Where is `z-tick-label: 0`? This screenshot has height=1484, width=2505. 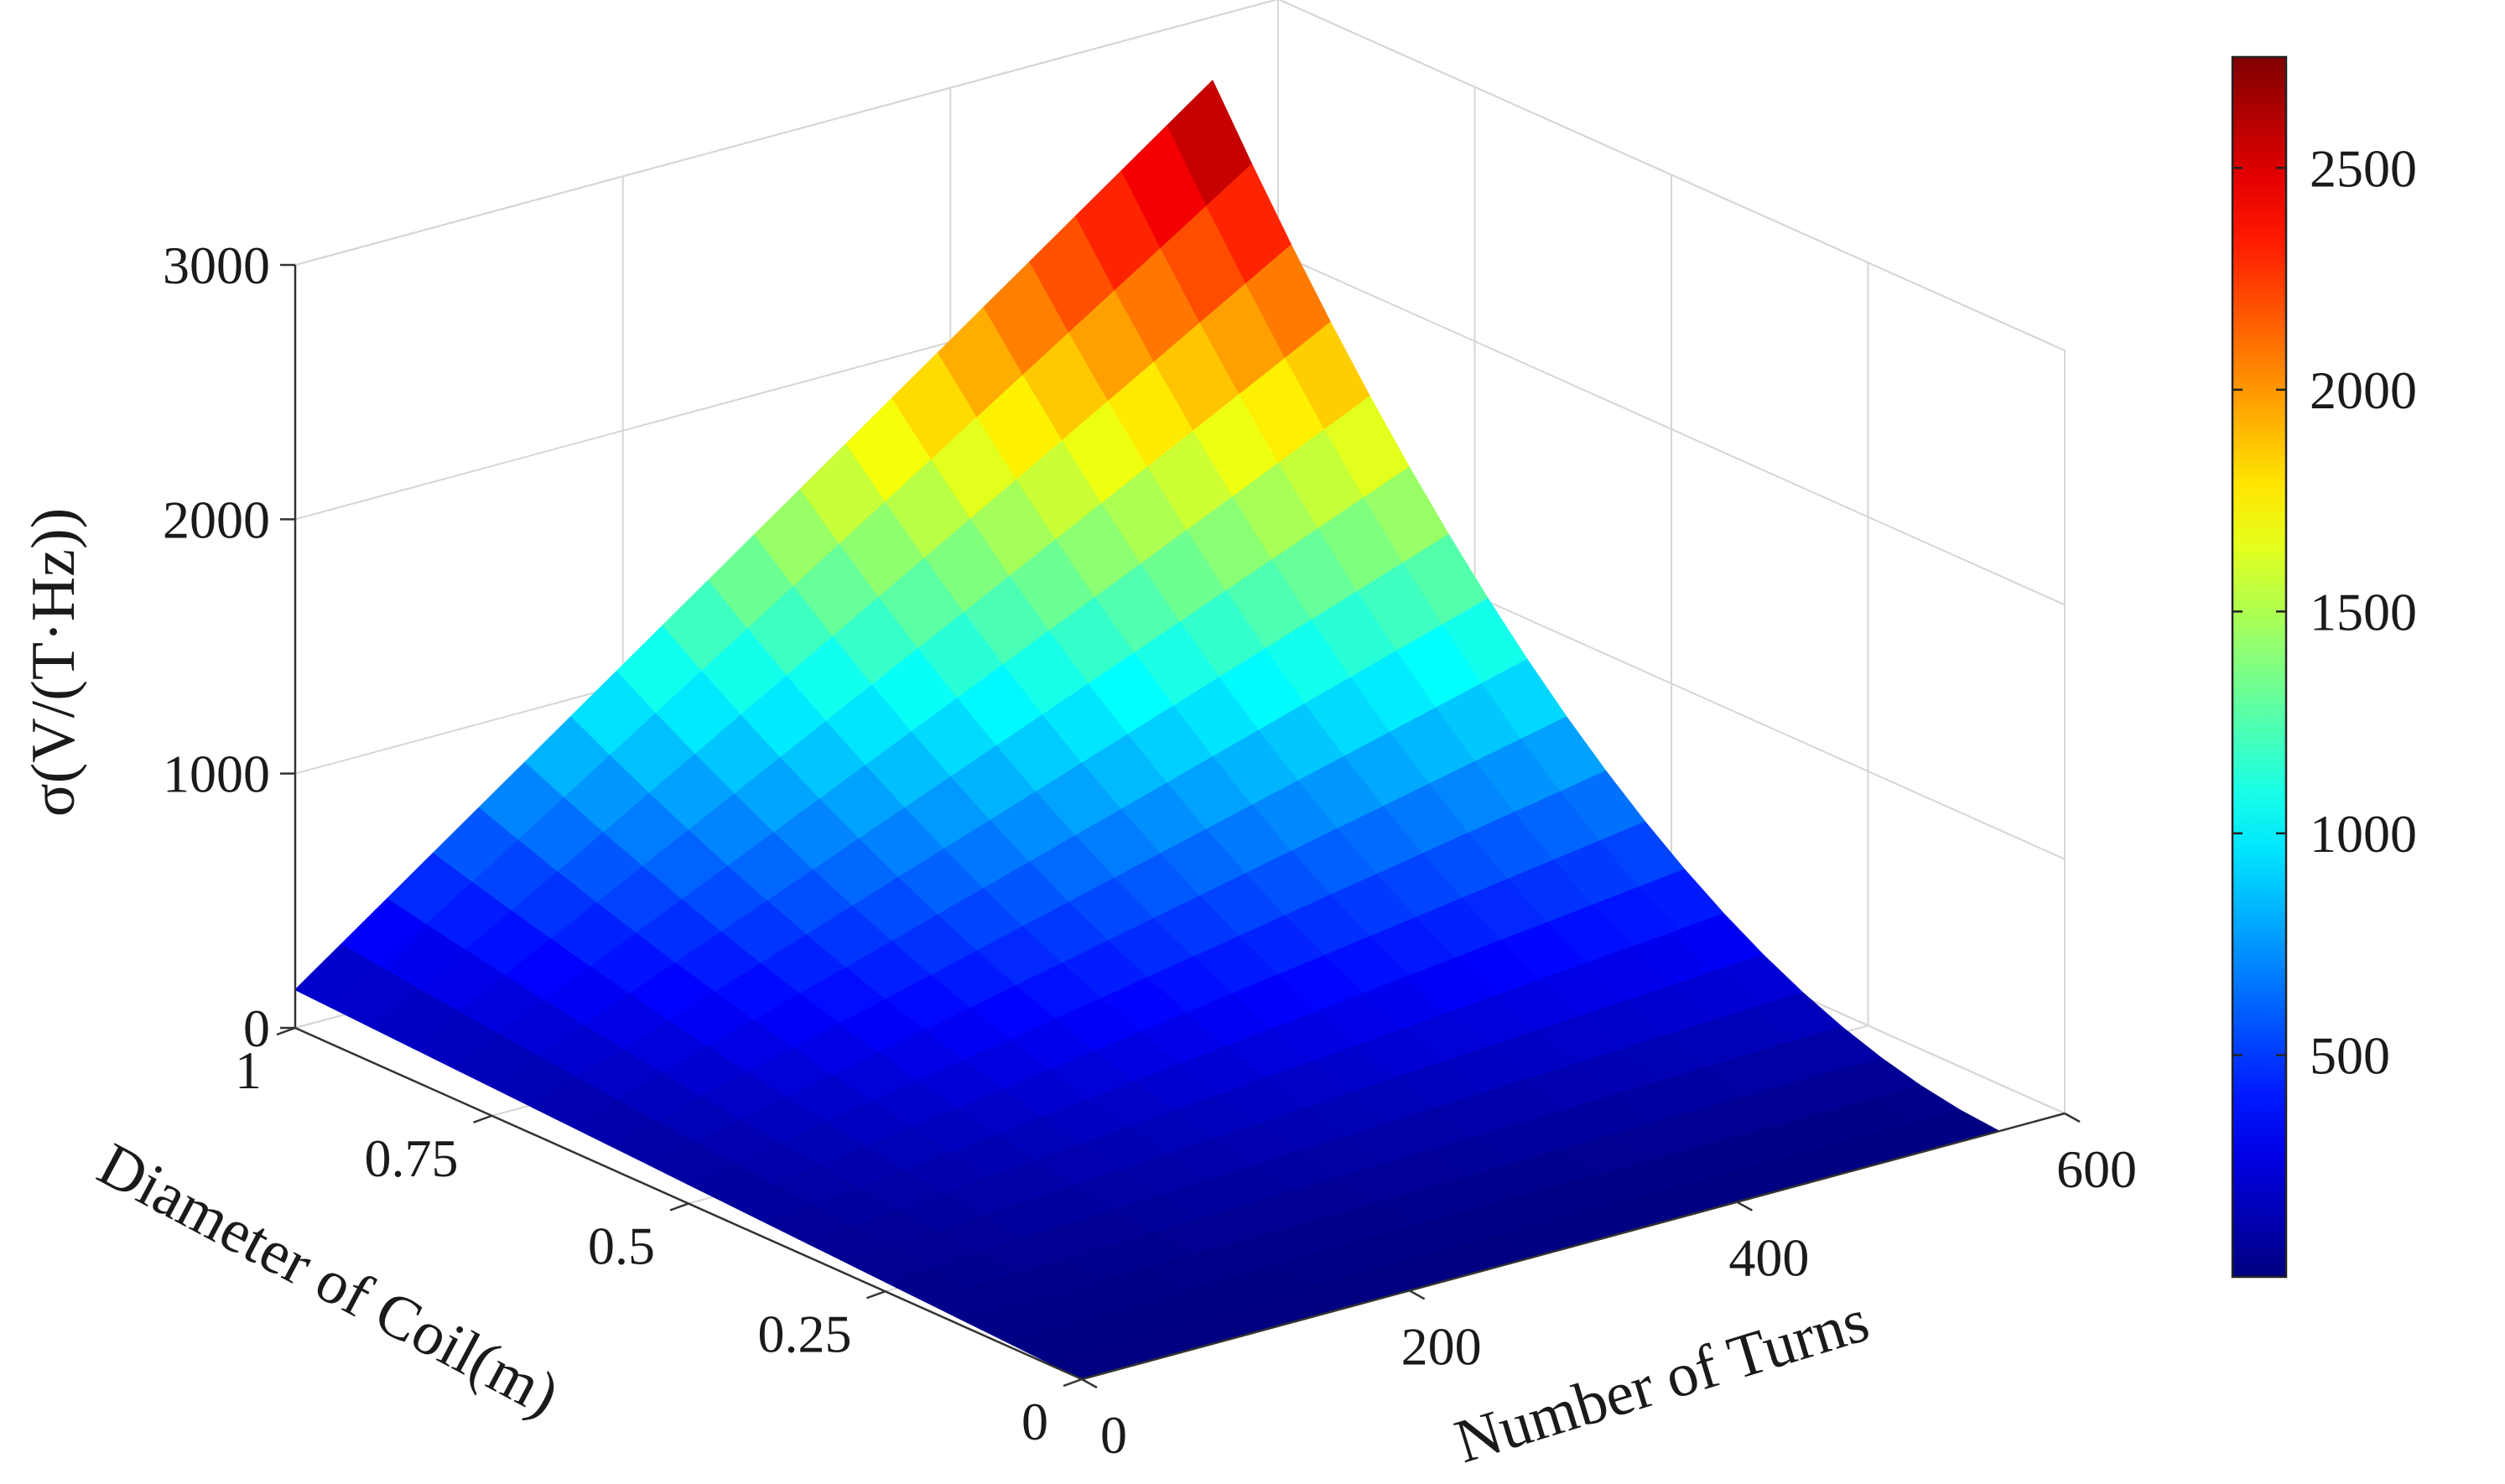
z-tick-label: 0 is located at coordinates (256, 1028).